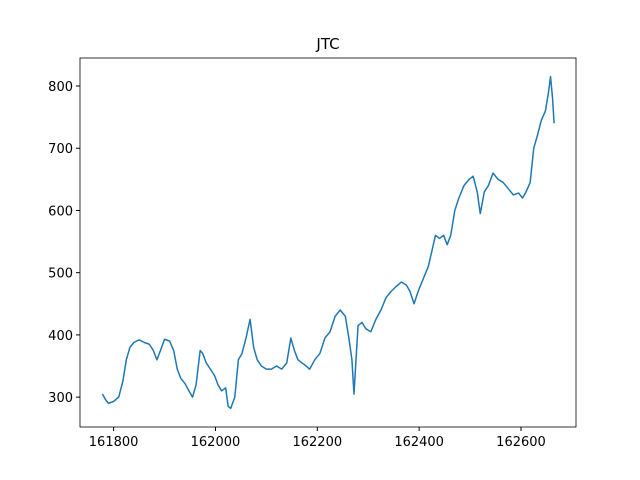 Image resolution: width=640 pixels, height=480 pixels. What do you see at coordinates (327, 44) in the screenshot?
I see `chart-title: JTC` at bounding box center [327, 44].